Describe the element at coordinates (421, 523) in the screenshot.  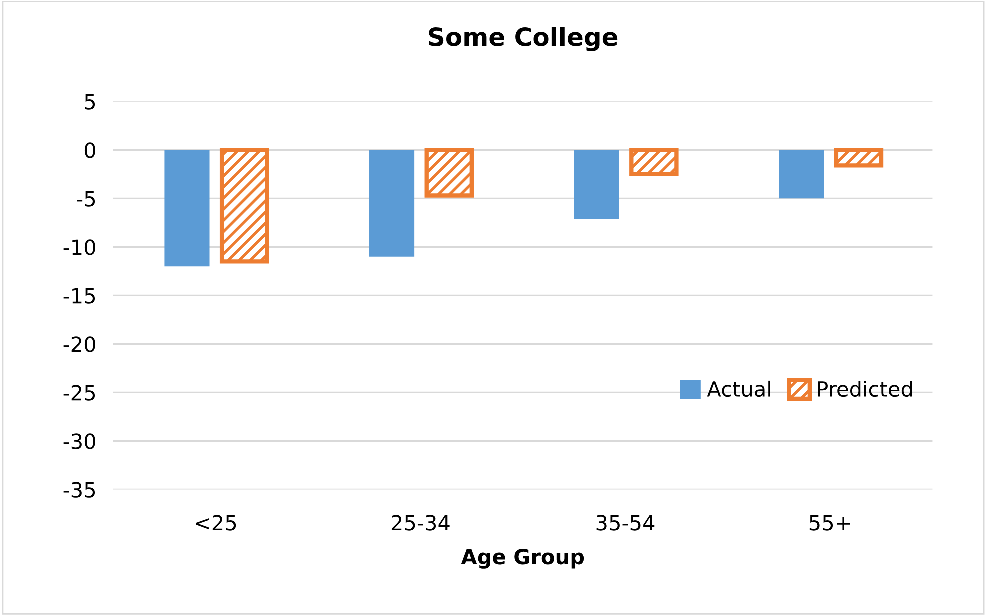
I see `x-tick-label: 25-34` at that location.